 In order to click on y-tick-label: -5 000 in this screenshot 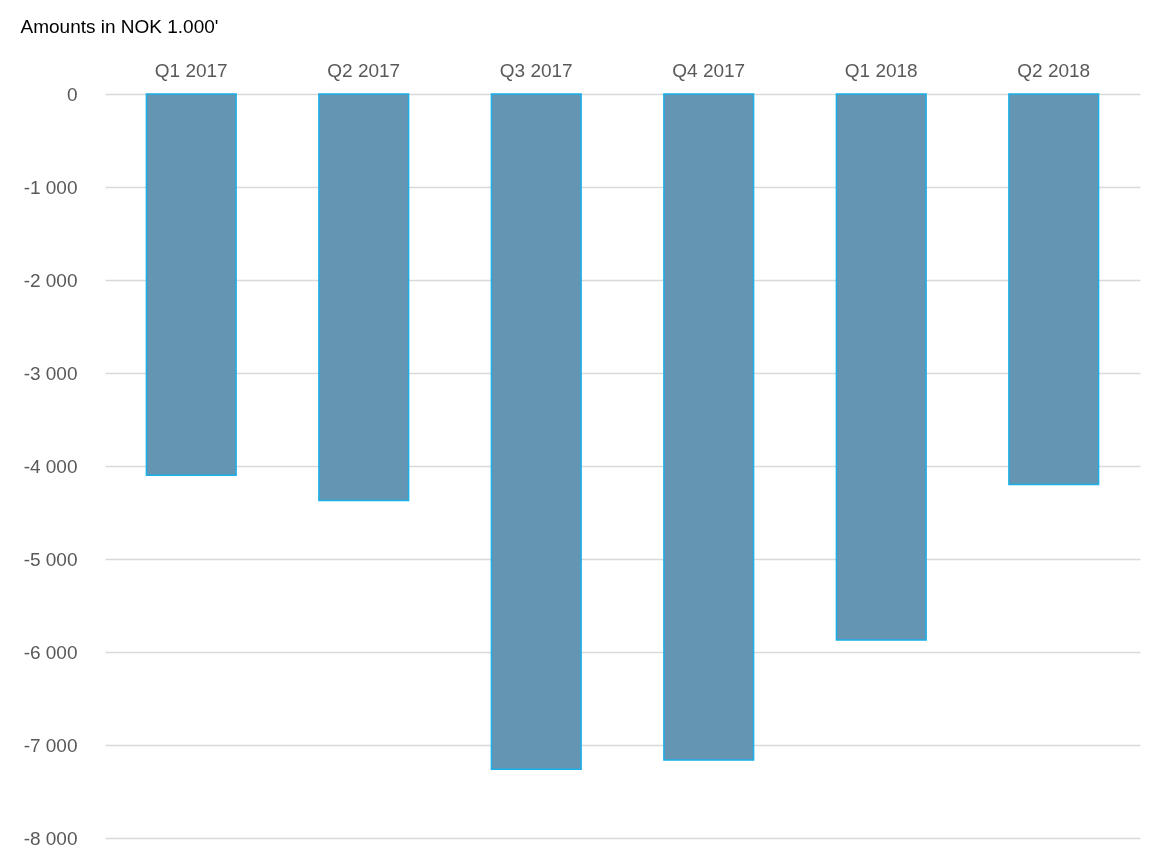, I will do `click(50, 559)`.